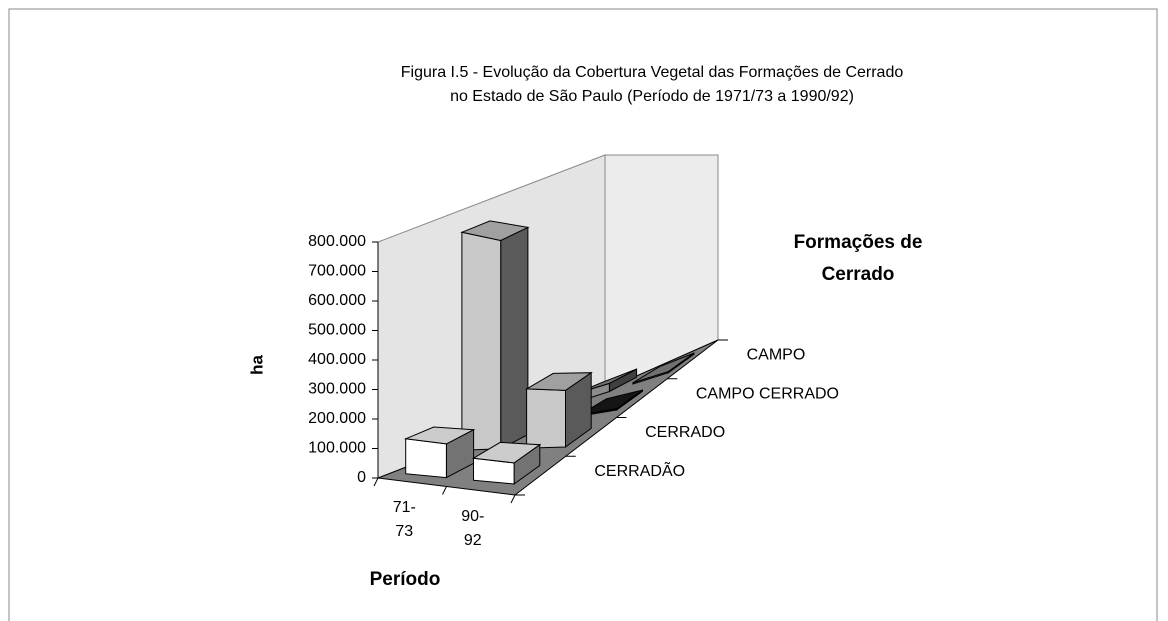  I want to click on bar-right, so click(514, 338).